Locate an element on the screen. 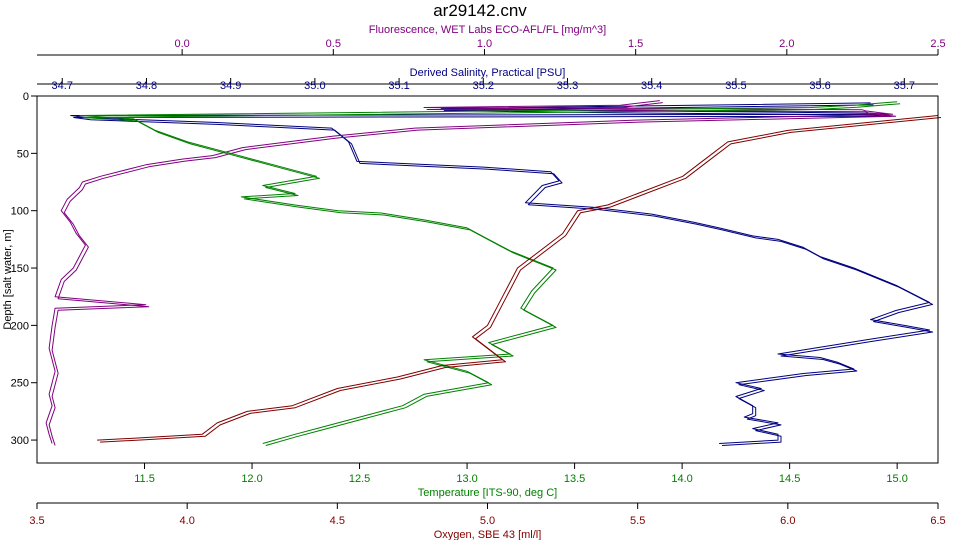  axis-title-oxygen: Oxygen, SBE 43 [ml/l] is located at coordinates (488, 534).